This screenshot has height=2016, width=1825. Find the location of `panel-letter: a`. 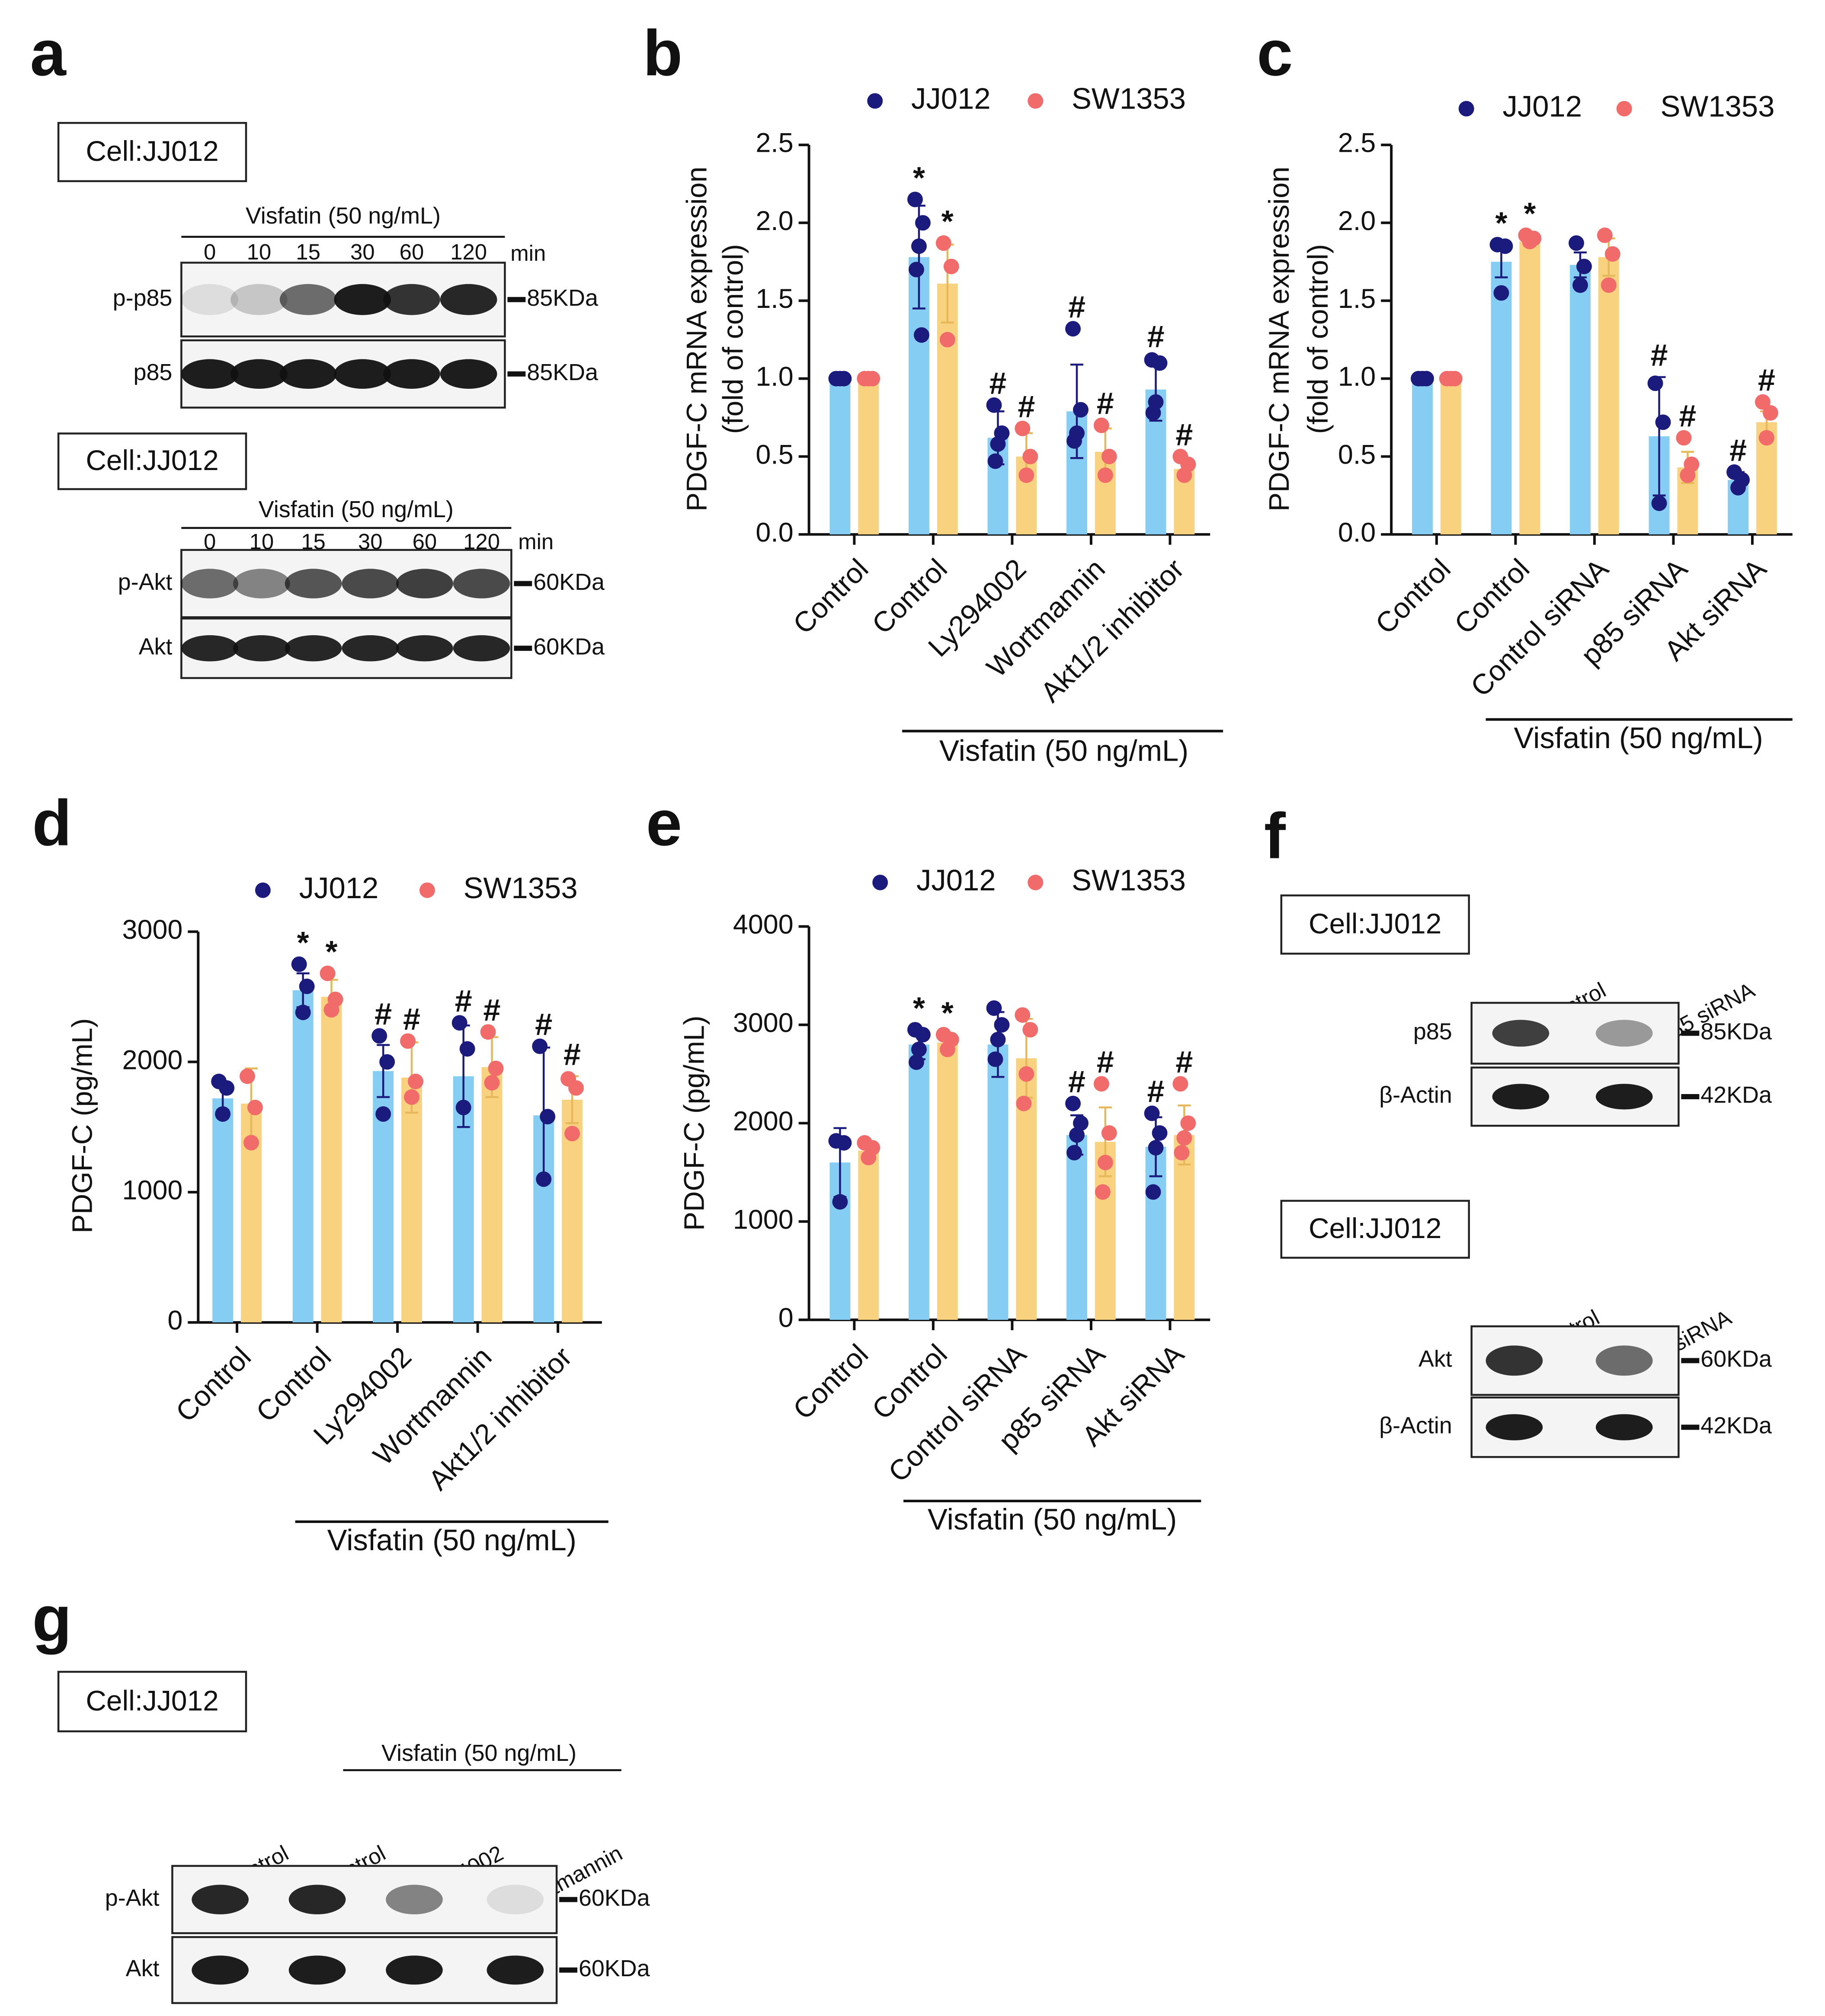

panel-letter: a is located at coordinates (48, 53).